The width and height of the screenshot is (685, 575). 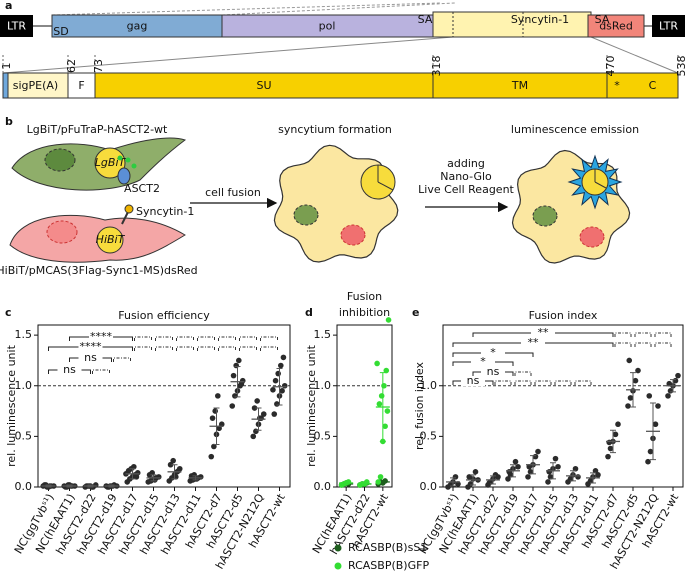 I want to click on nanoluc-split, so click(x=600, y=179).